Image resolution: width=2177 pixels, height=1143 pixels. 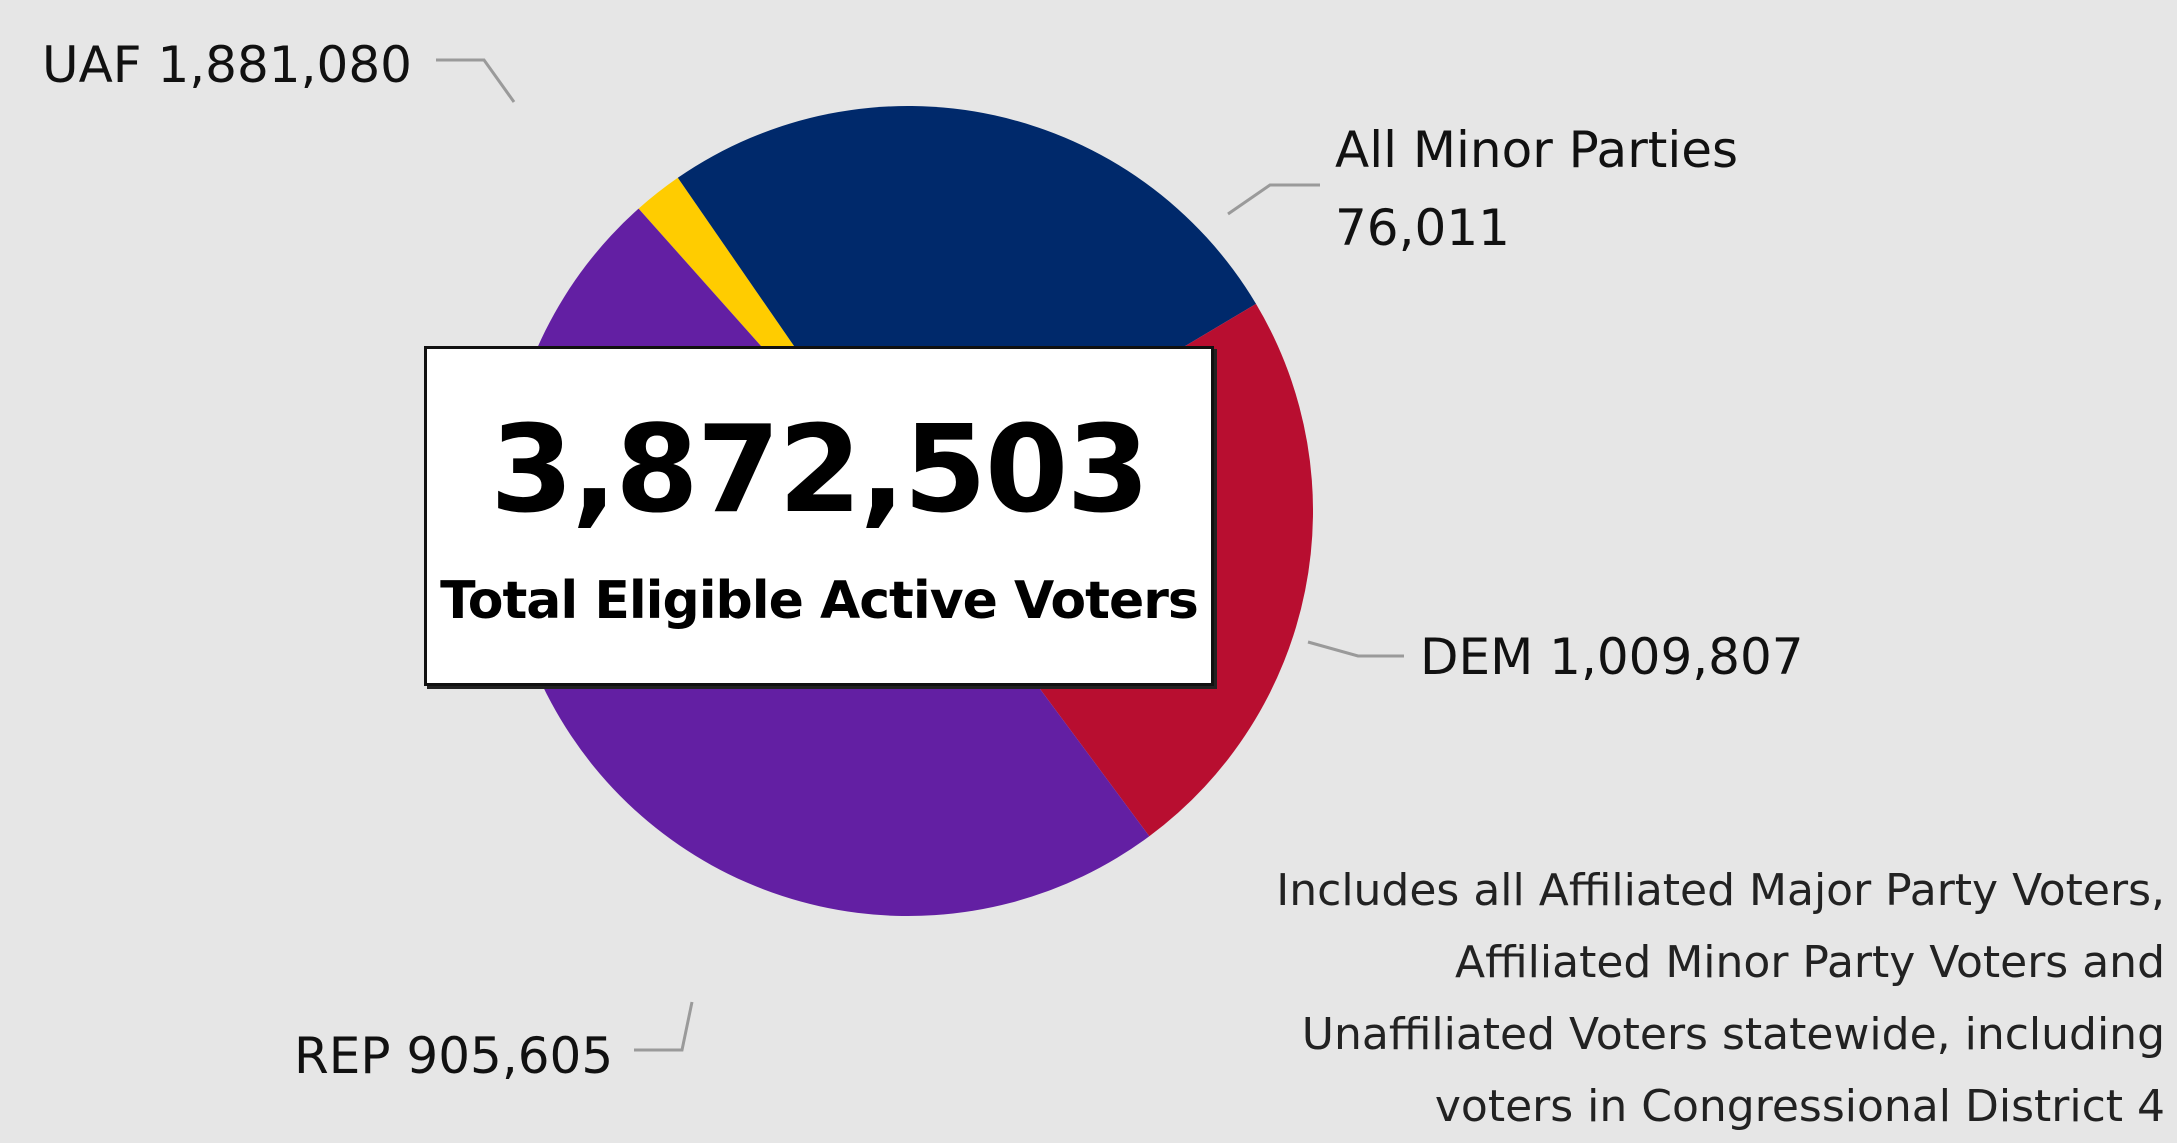 I want to click on label-minor-value: 76,011, so click(x=1422, y=228).